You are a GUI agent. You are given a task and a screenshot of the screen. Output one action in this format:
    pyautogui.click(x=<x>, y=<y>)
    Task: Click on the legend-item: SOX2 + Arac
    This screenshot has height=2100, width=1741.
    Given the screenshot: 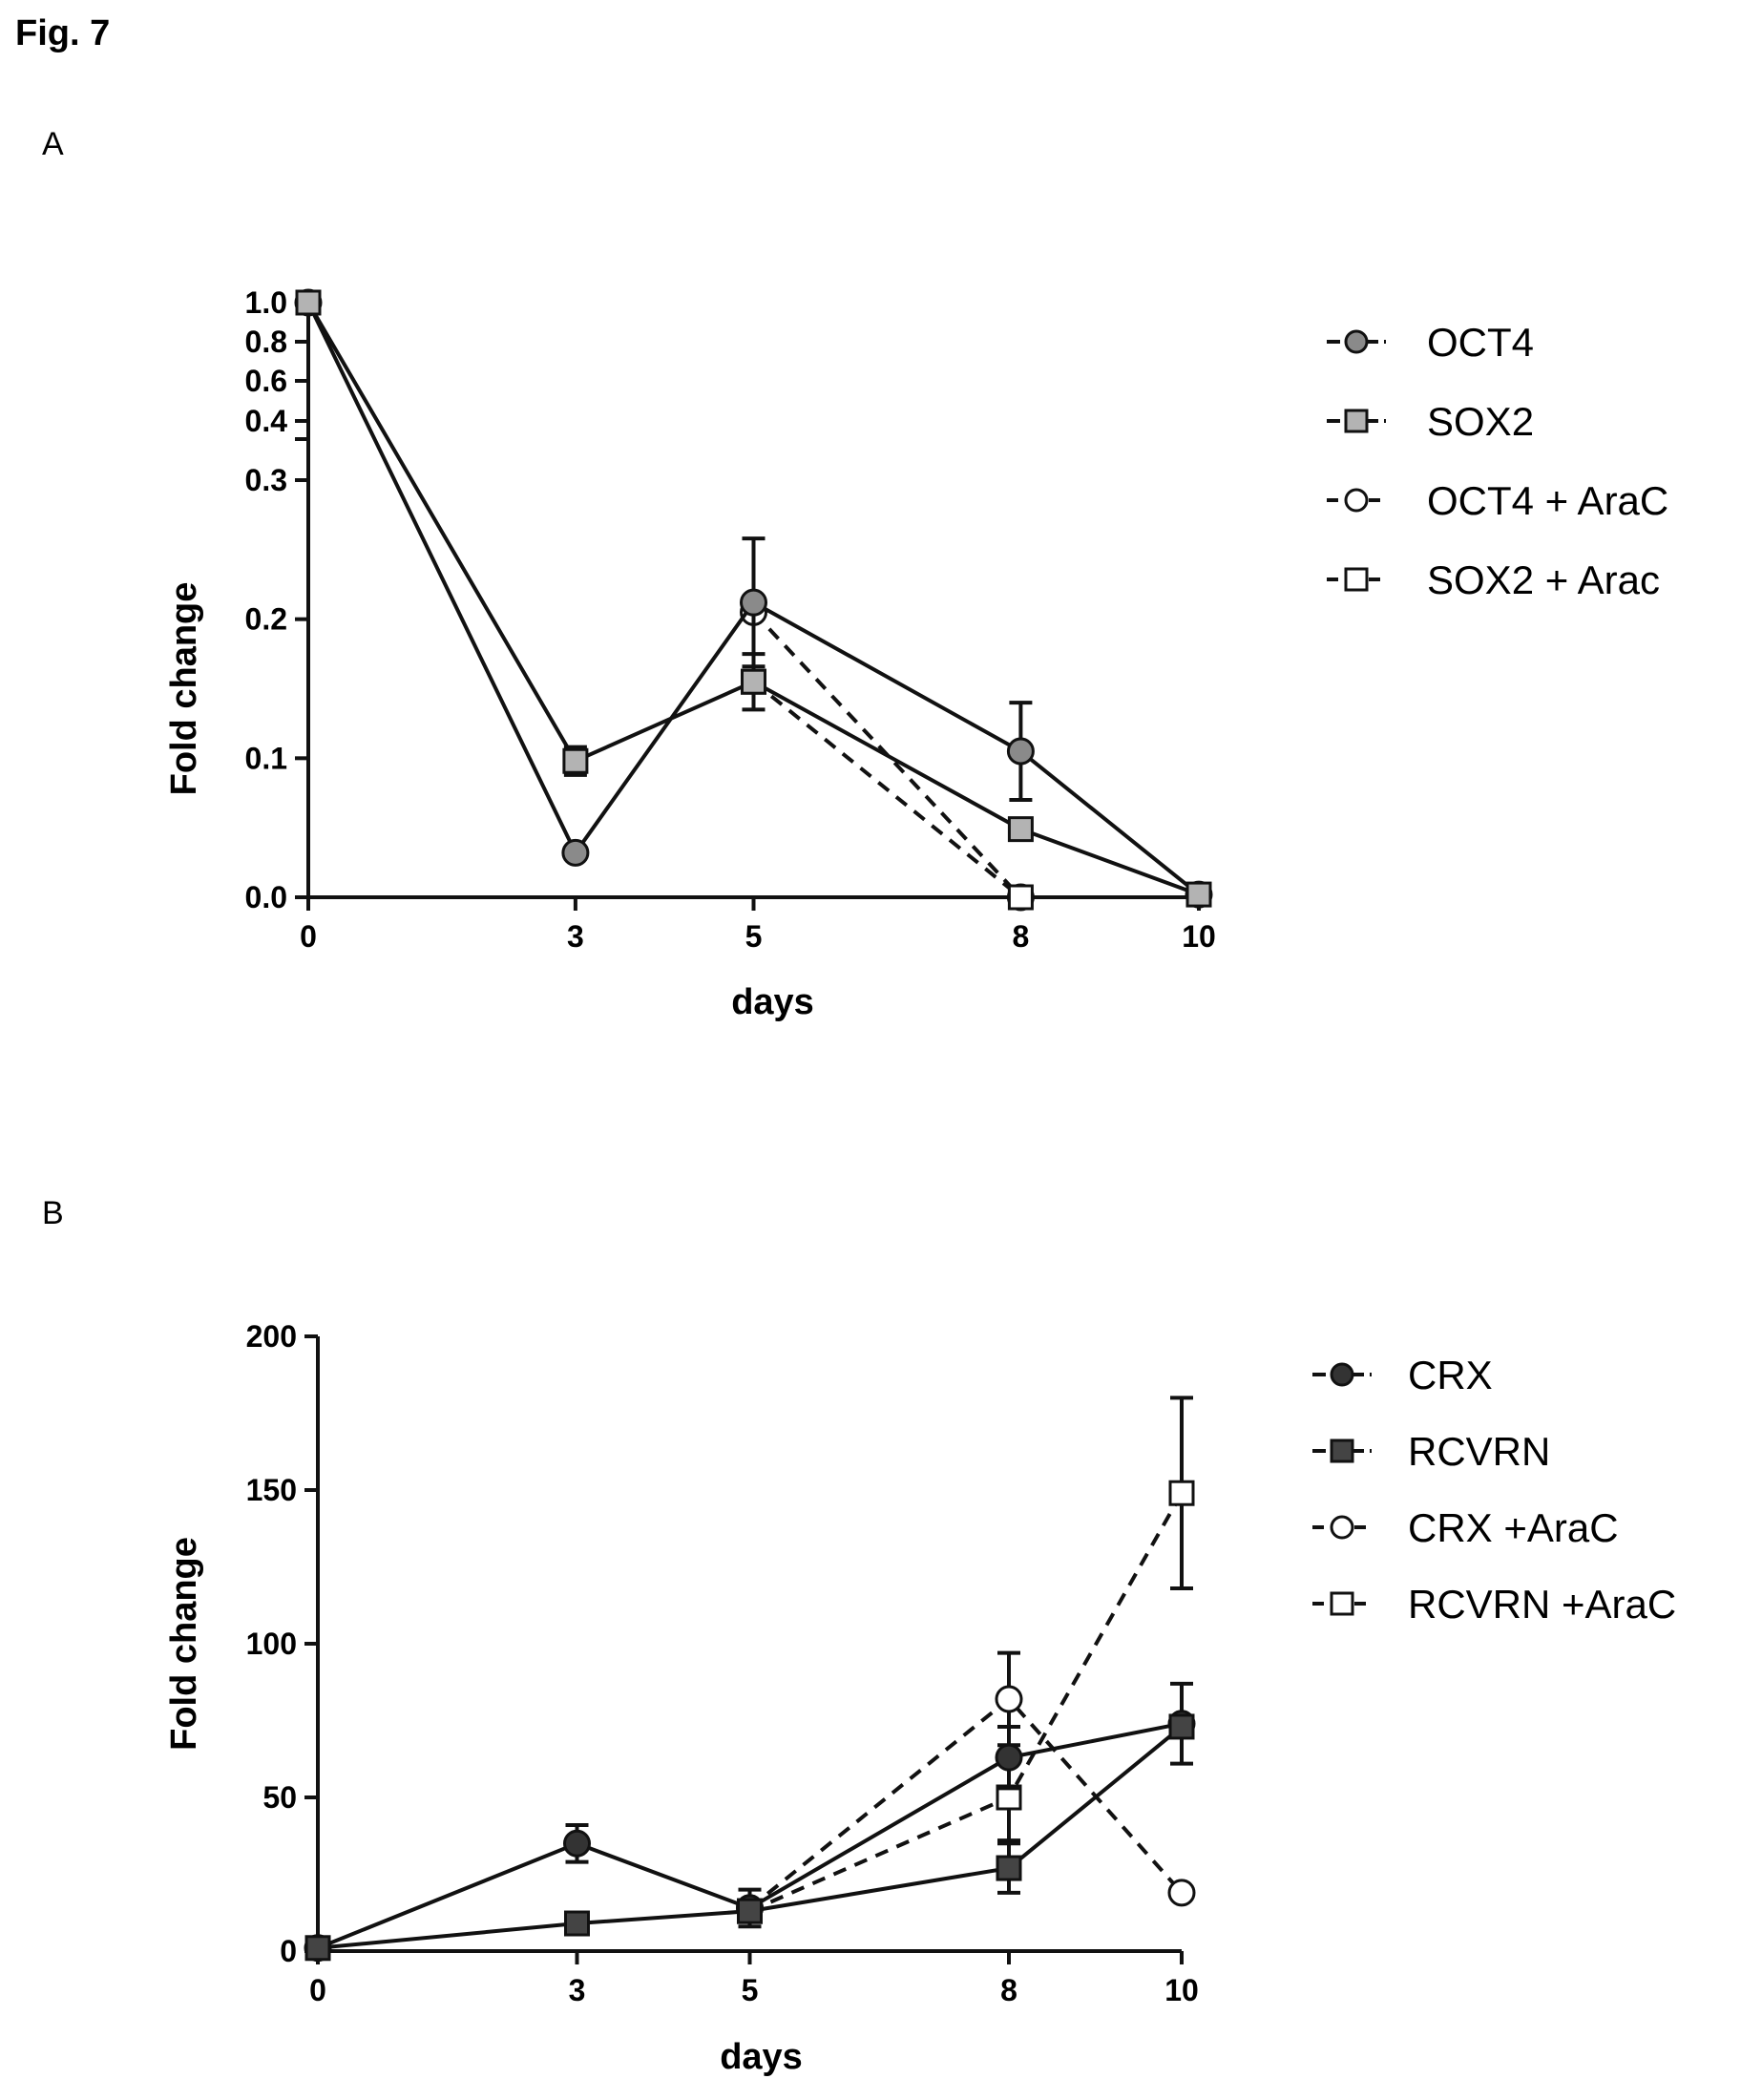 What is the action you would take?
    pyautogui.click(x=1493, y=579)
    